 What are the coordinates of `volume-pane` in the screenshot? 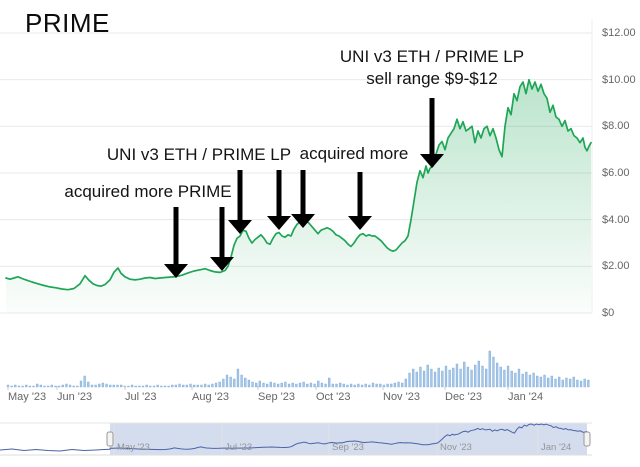 It's located at (298, 369).